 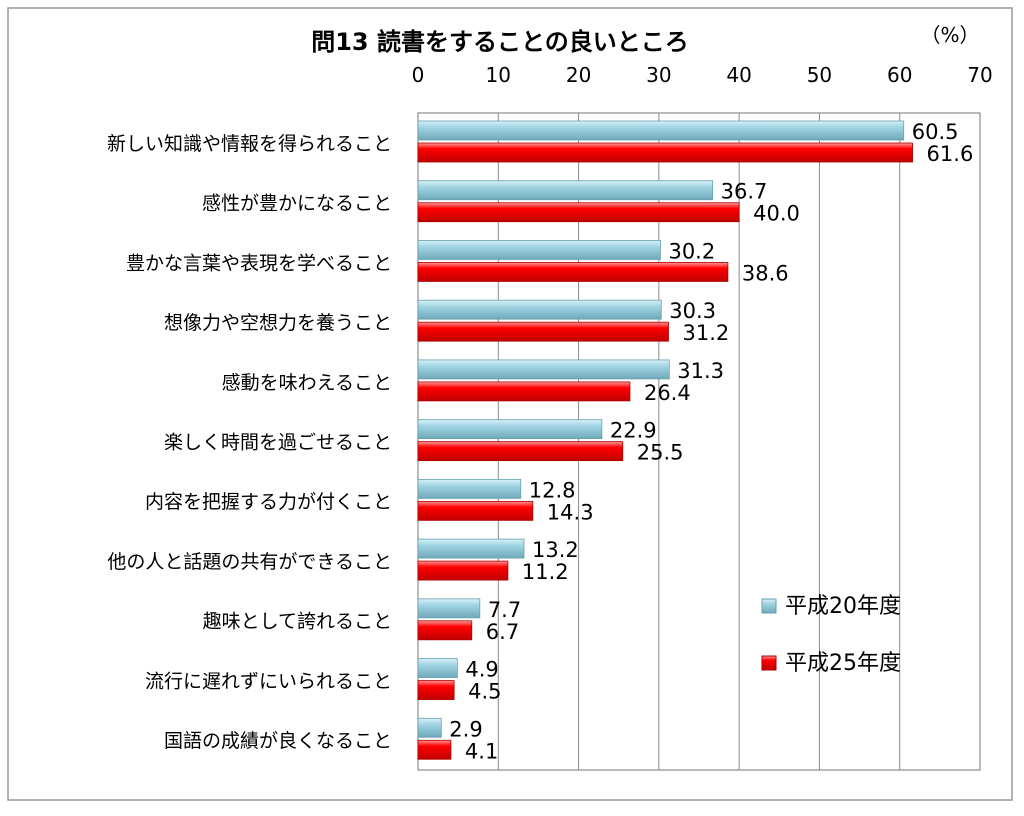 What do you see at coordinates (418, 75) in the screenshot?
I see `x-tick-label: 0` at bounding box center [418, 75].